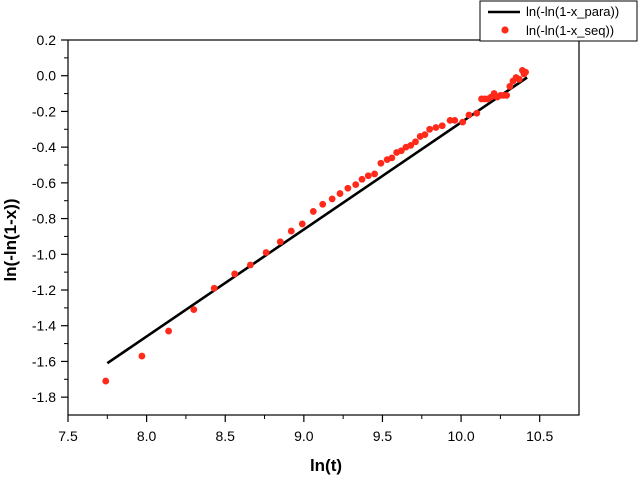 Image resolution: width=640 pixels, height=477 pixels. I want to click on x-tick-label: 7.5, so click(68, 436).